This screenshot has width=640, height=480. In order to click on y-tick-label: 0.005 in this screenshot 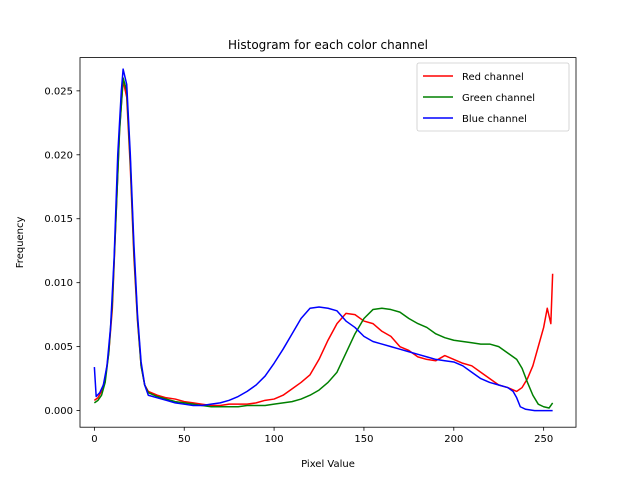, I will do `click(58, 347)`.